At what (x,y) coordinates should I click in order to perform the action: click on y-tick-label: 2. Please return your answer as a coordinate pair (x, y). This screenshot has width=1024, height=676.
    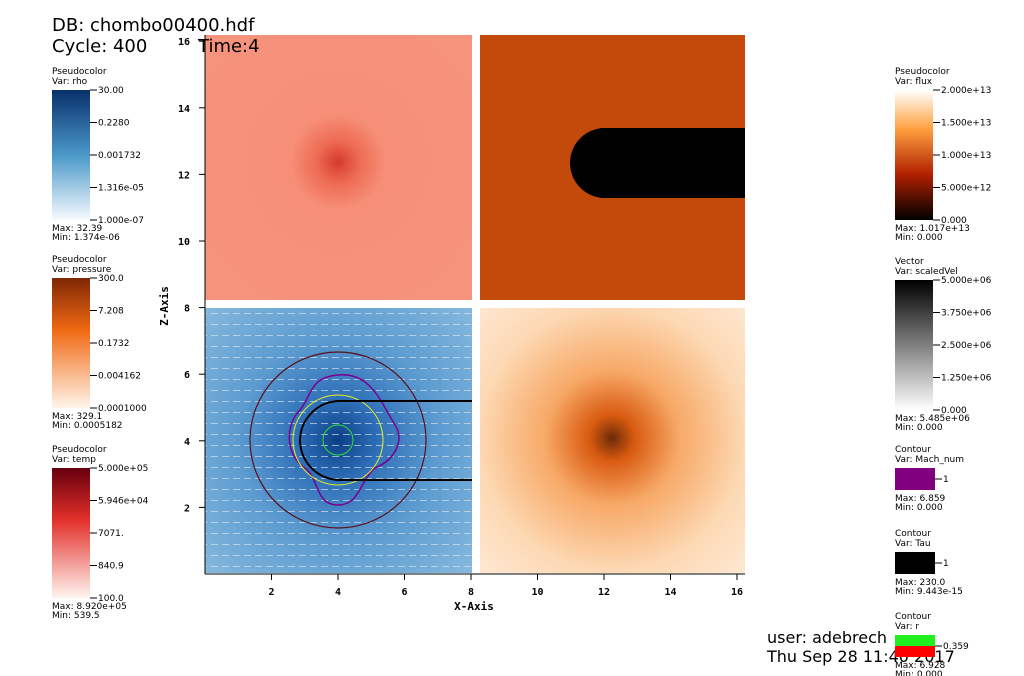
    Looking at the image, I should click on (187, 508).